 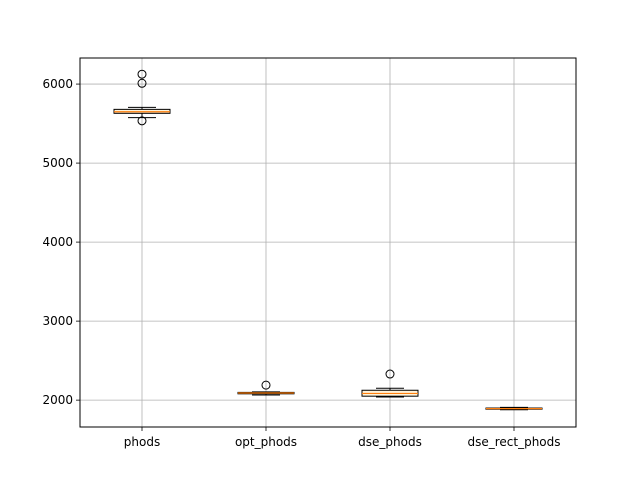 What do you see at coordinates (57, 163) in the screenshot?
I see `y-tick-label: 5000` at bounding box center [57, 163].